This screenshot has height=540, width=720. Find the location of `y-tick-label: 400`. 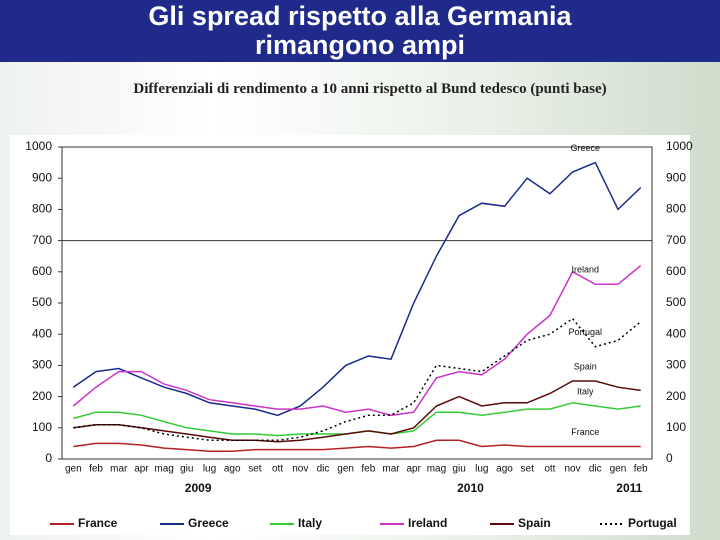

y-tick-label: 400 is located at coordinates (42, 333).